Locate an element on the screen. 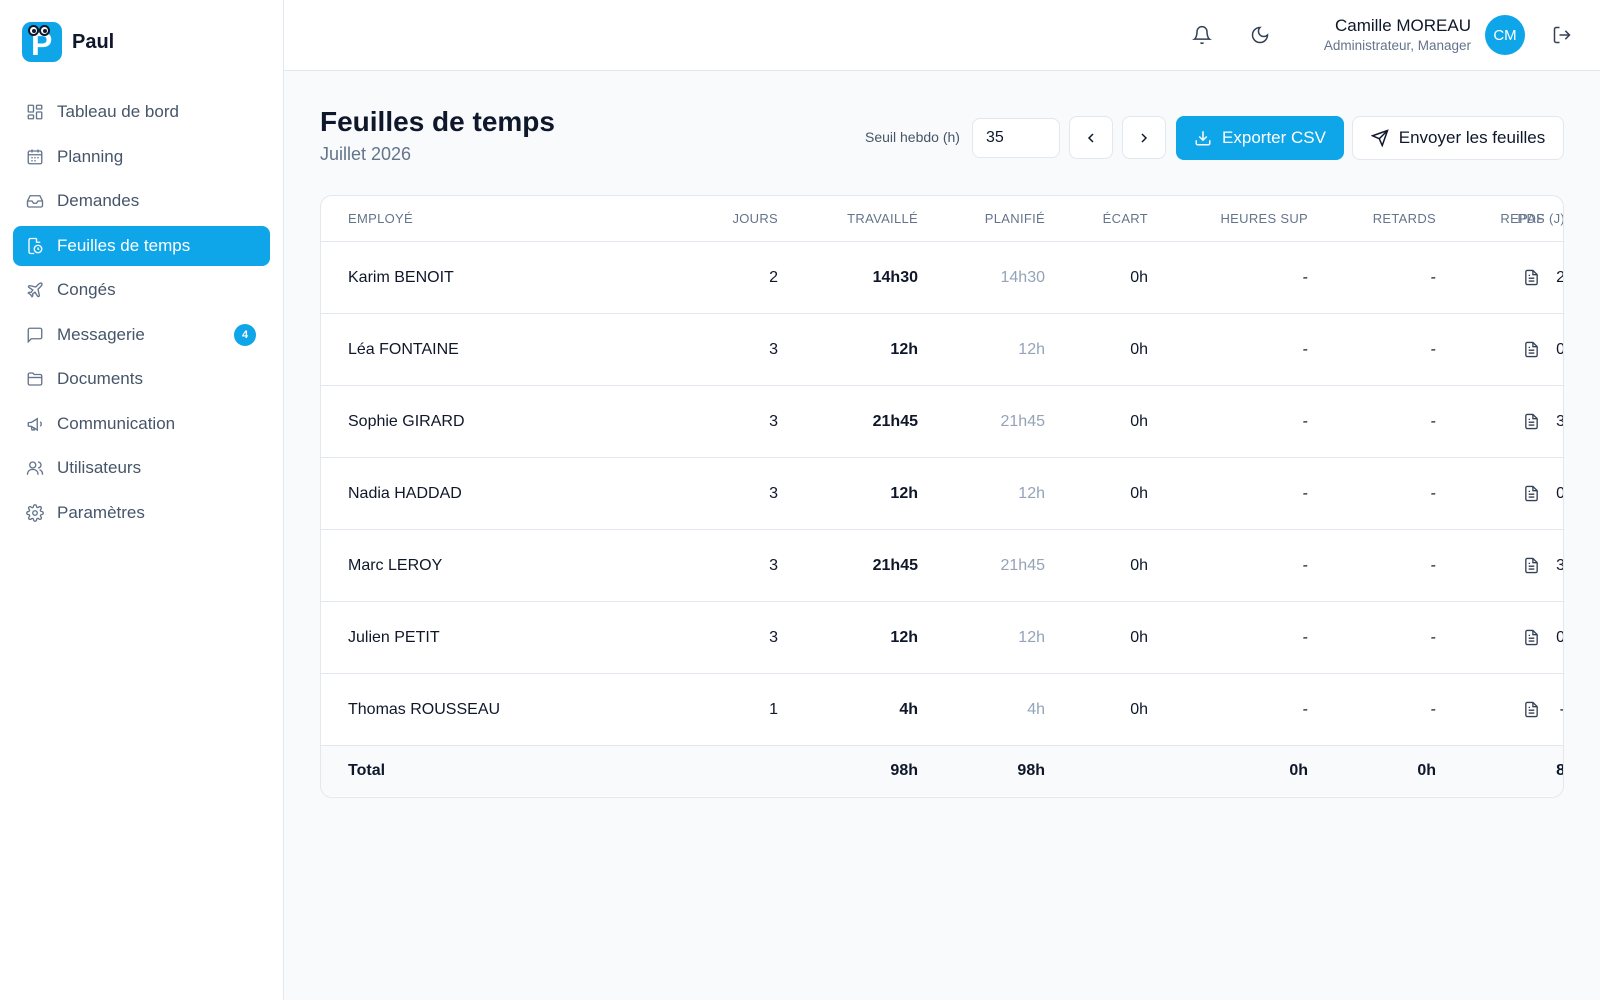 The width and height of the screenshot is (1600, 1000). sidebar-item-messagerie: Messagerie 4 is located at coordinates (141, 335).